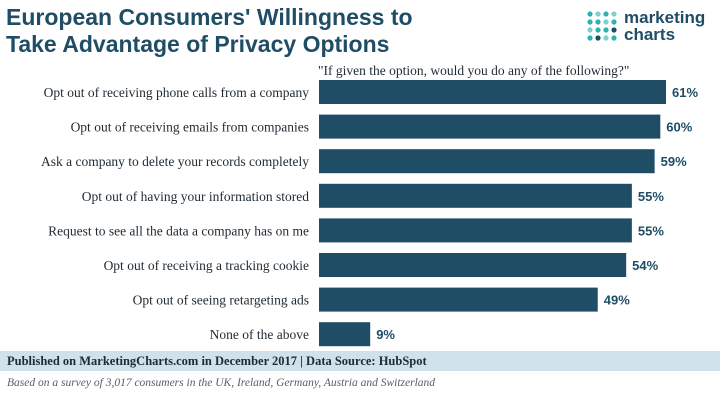  I want to click on category-label: Opt out of seeing retargeting ads, so click(221, 300).